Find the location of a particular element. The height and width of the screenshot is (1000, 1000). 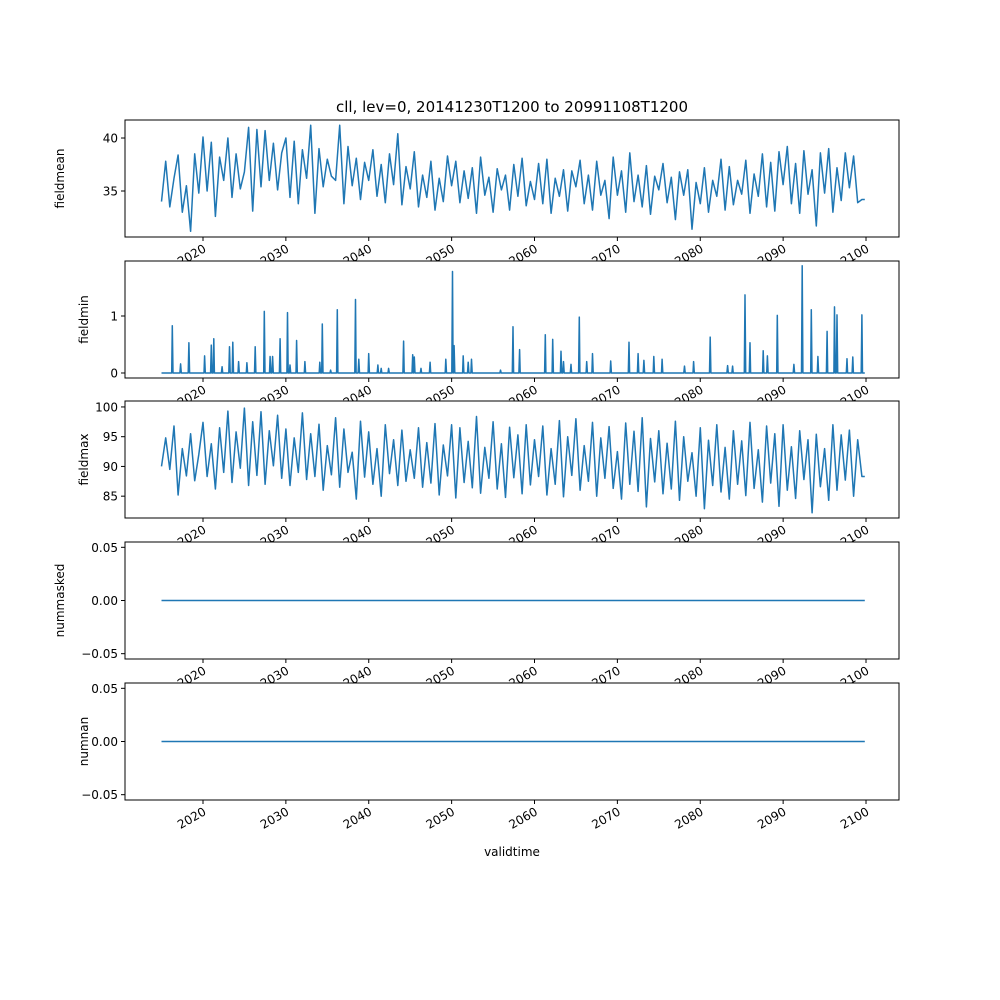

y-axis-label: numnan is located at coordinates (84, 741).